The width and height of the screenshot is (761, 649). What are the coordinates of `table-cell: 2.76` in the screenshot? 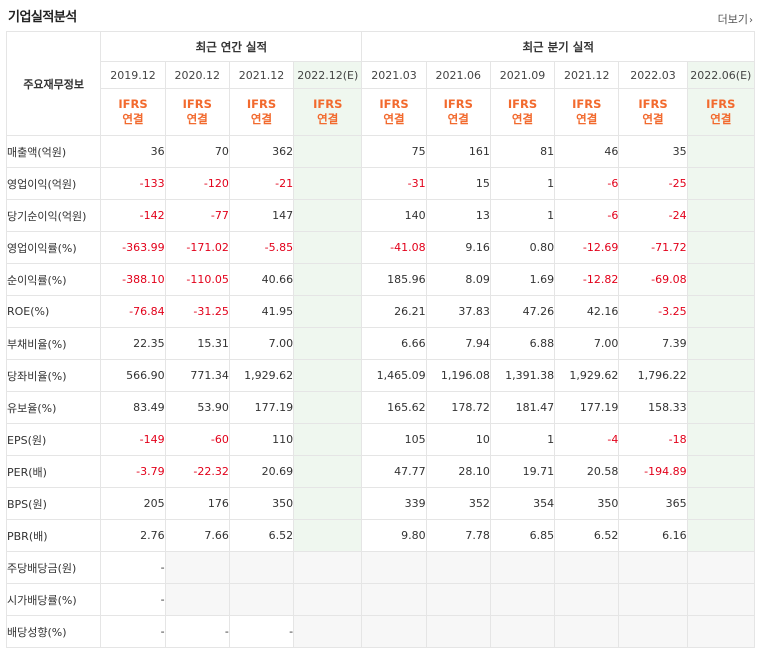 It's located at (133, 535).